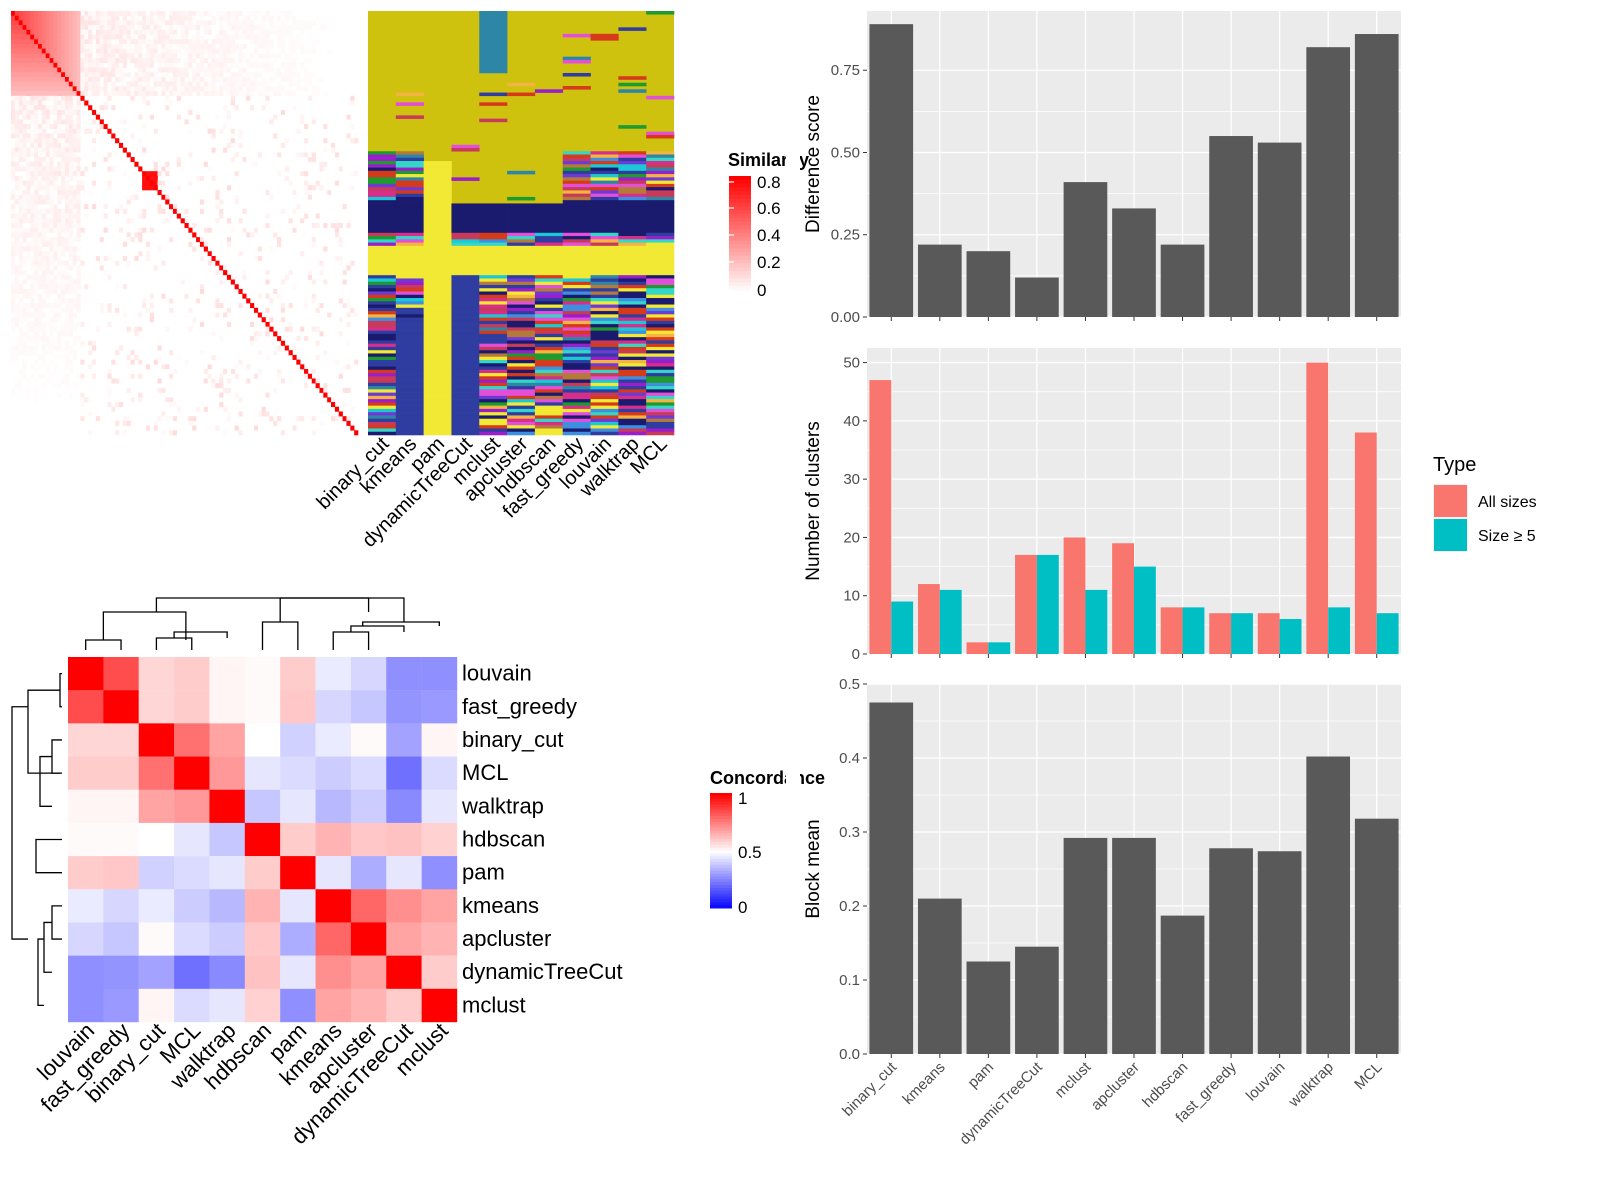 The image size is (1600, 1200). I want to click on similarity-legend-swatch, so click(740, 182).